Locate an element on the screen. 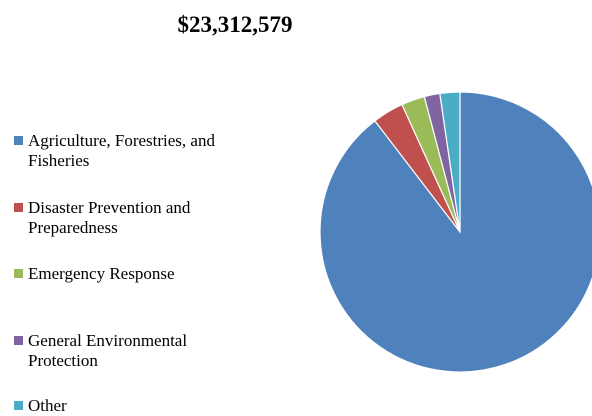 The width and height of the screenshot is (592, 416). legend-swatch-disaster-prevention is located at coordinates (18, 207).